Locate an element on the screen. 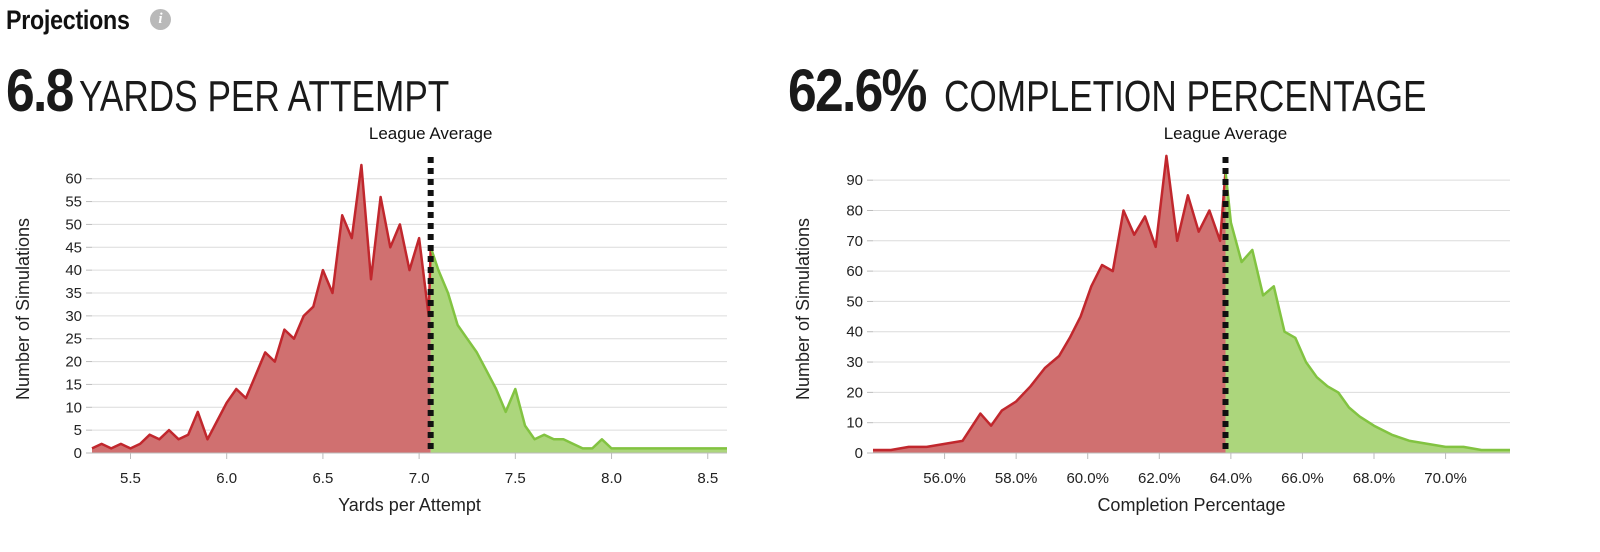 This screenshot has width=1600, height=552. x-axis-title: Yards per Attempt is located at coordinates (409, 505).